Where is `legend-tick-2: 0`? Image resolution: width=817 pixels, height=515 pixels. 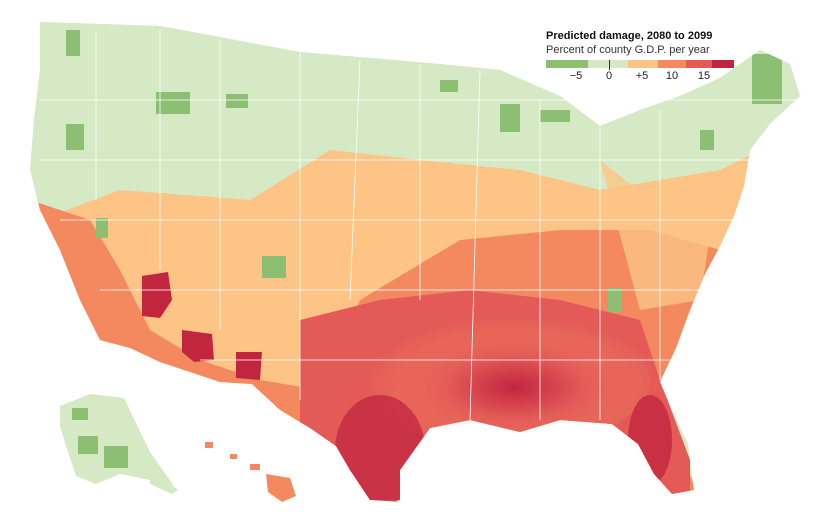
legend-tick-2: 0 is located at coordinates (609, 76).